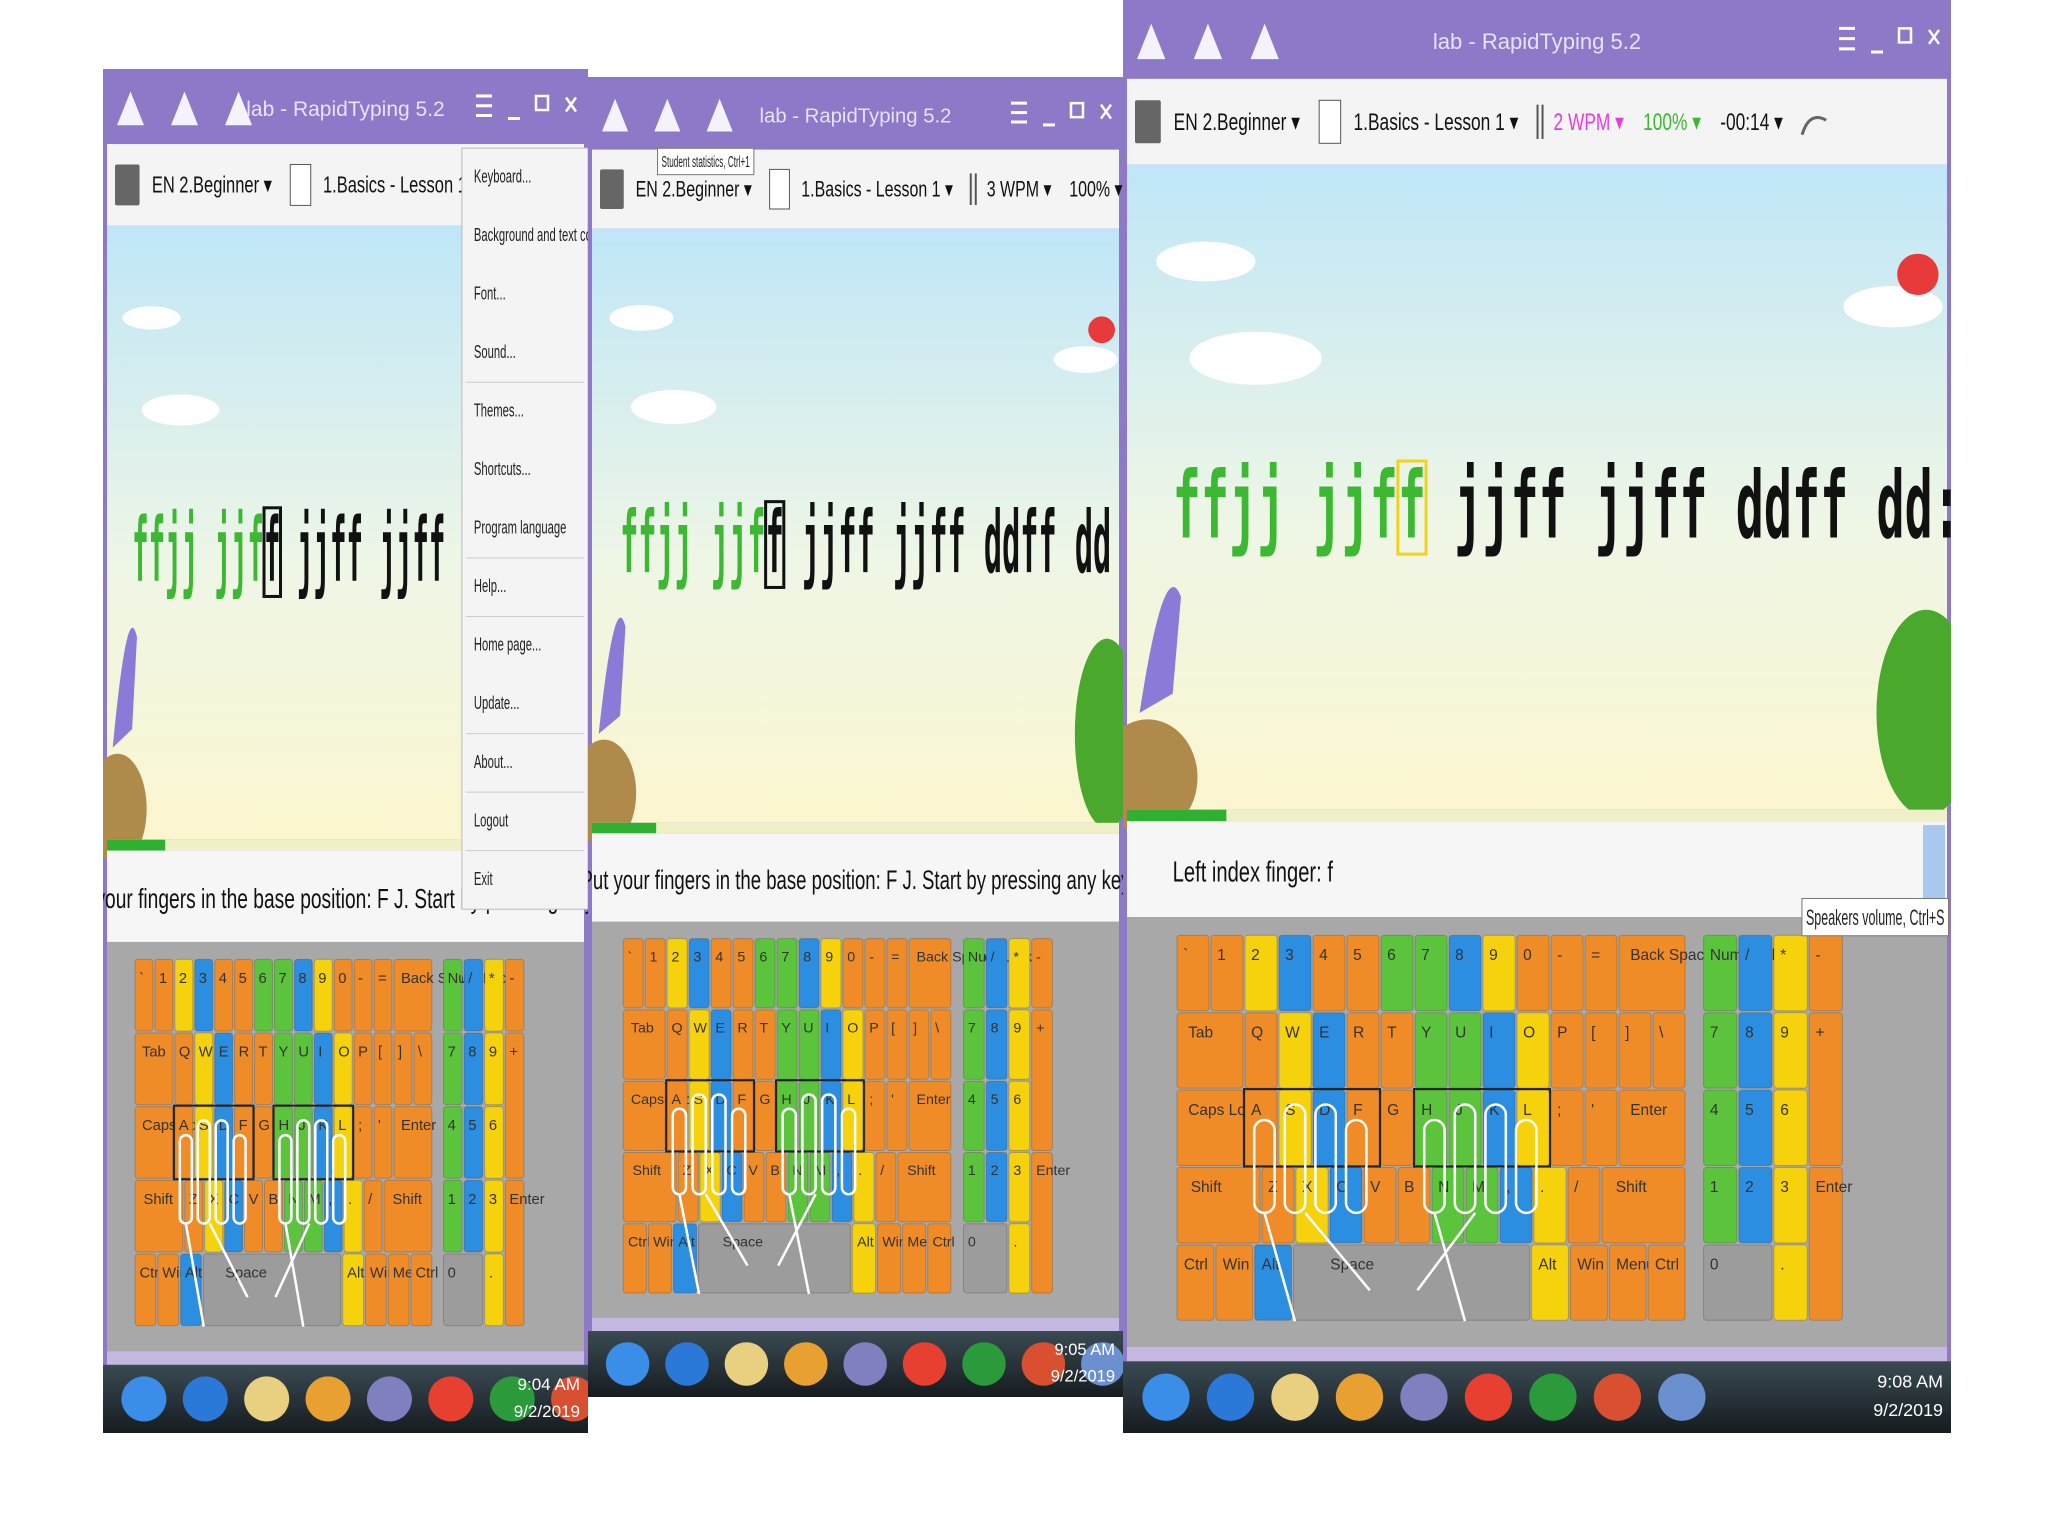 This screenshot has width=2048, height=1536. I want to click on menu-item: Program language, so click(520, 528).